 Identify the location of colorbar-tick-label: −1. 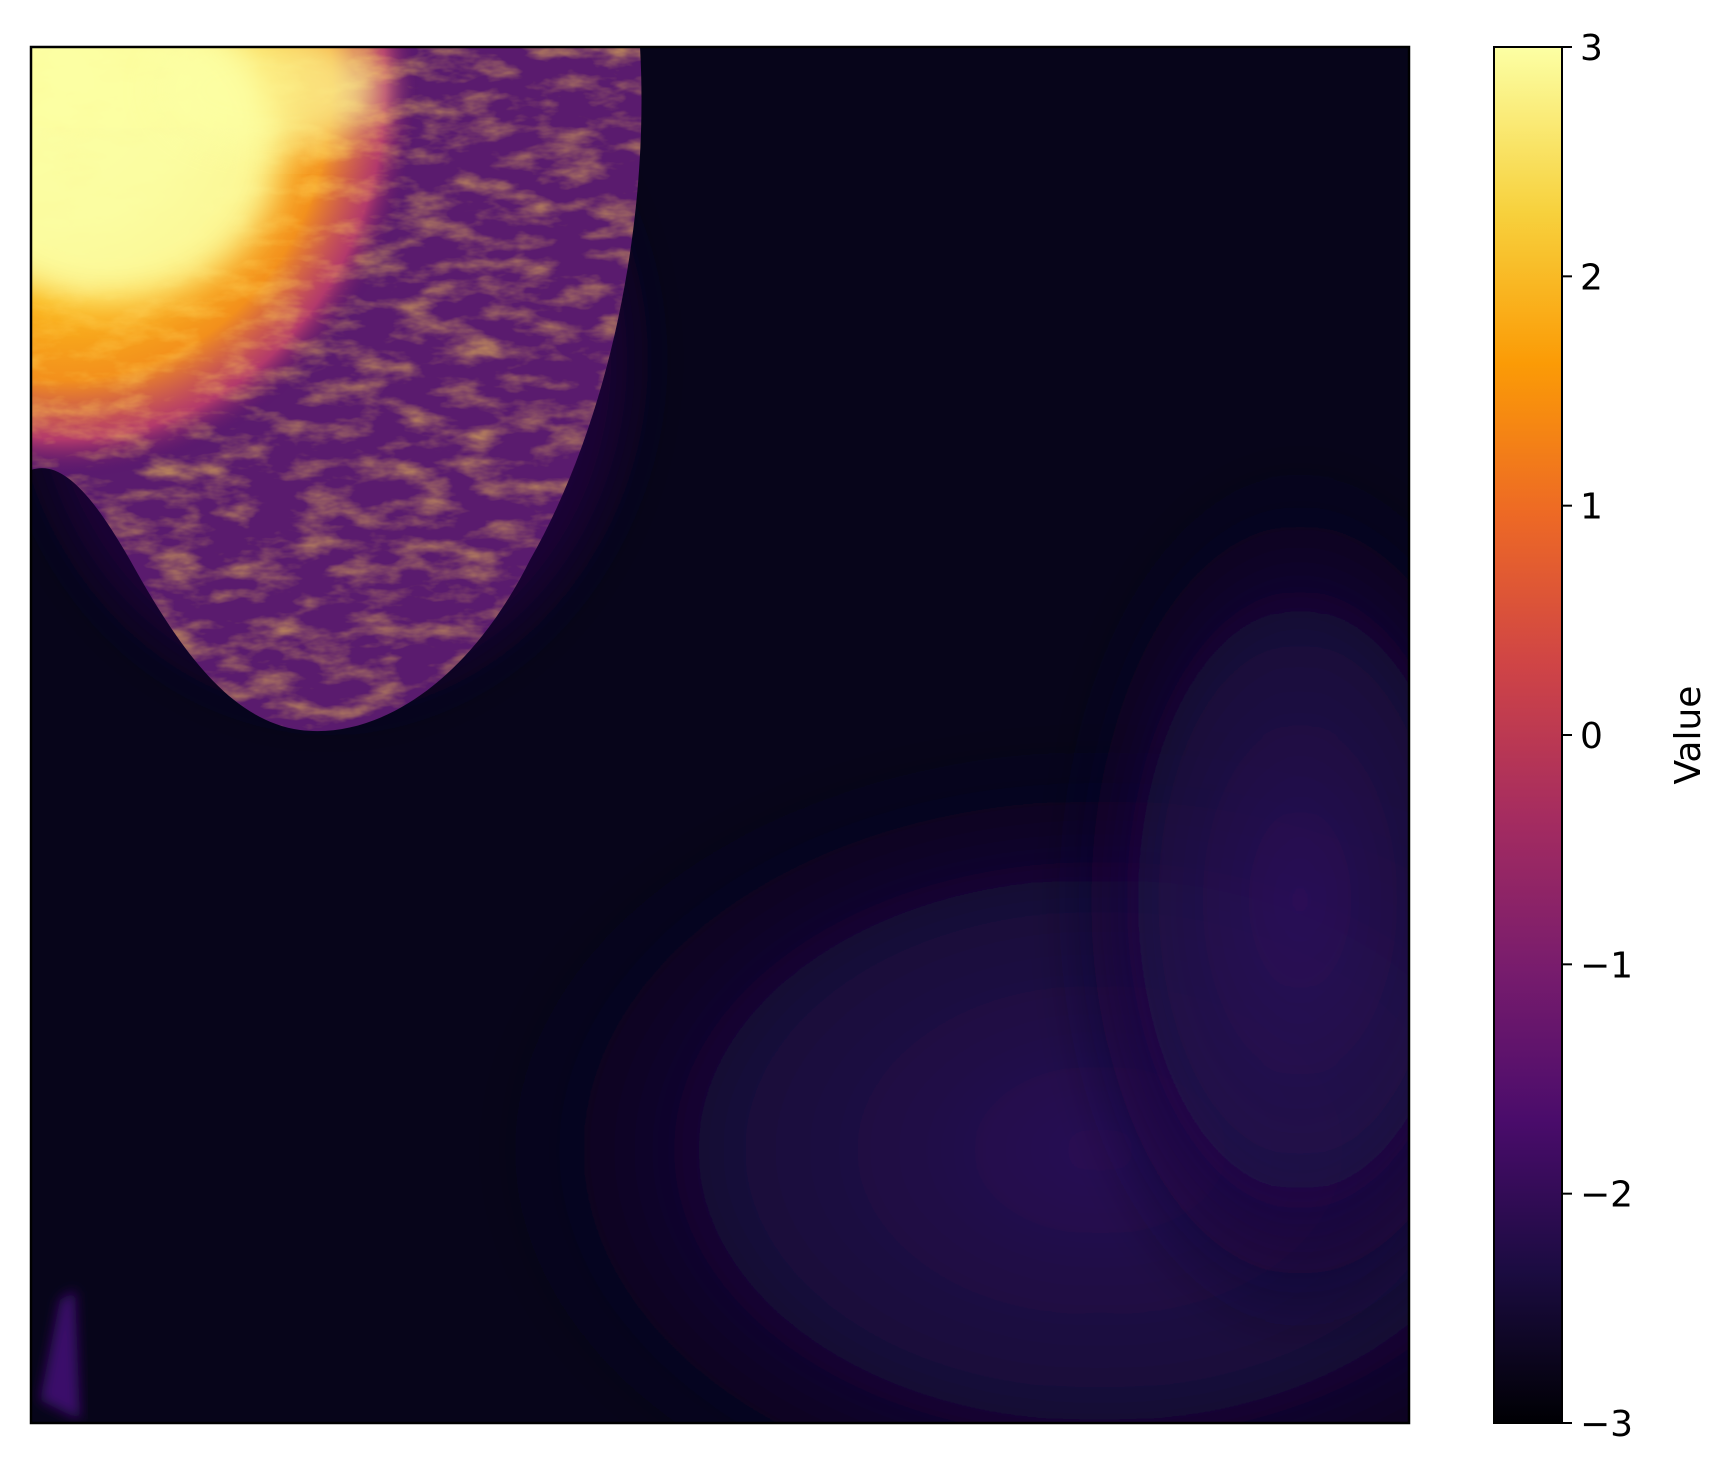
(1606, 965).